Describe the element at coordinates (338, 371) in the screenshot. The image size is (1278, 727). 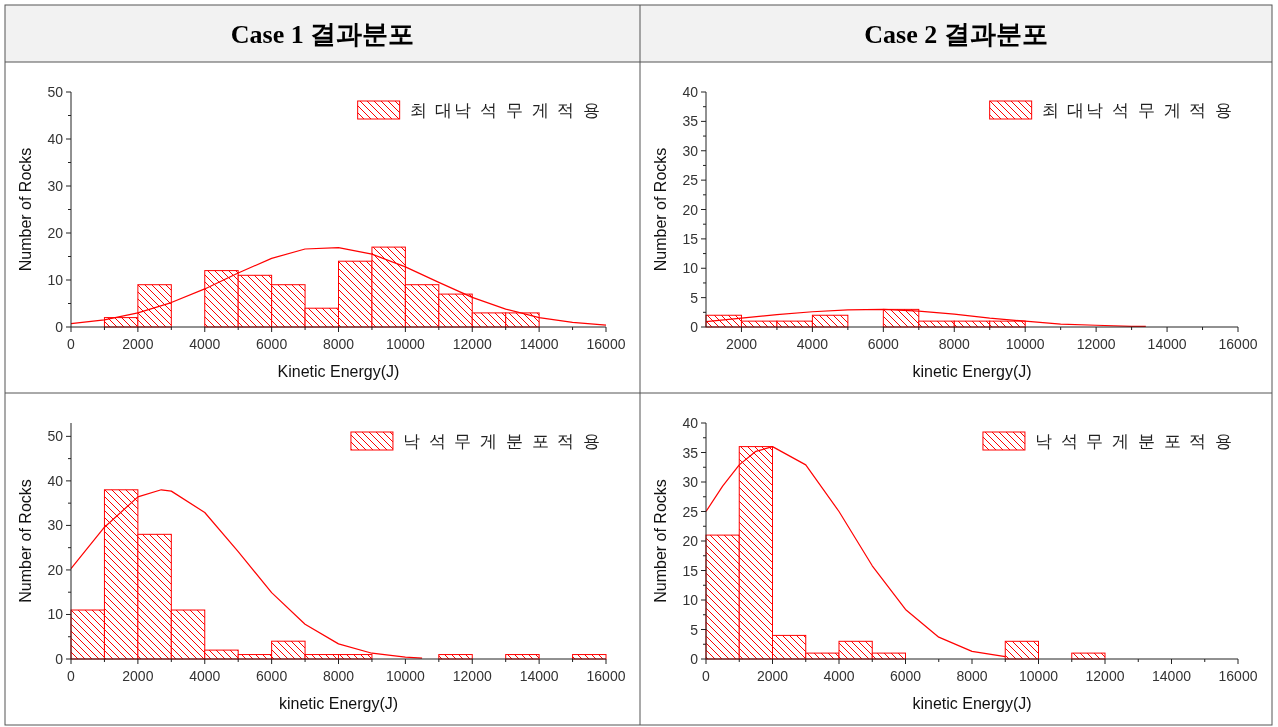
I see `x-axis-title: Kinetic Energy(J)` at that location.